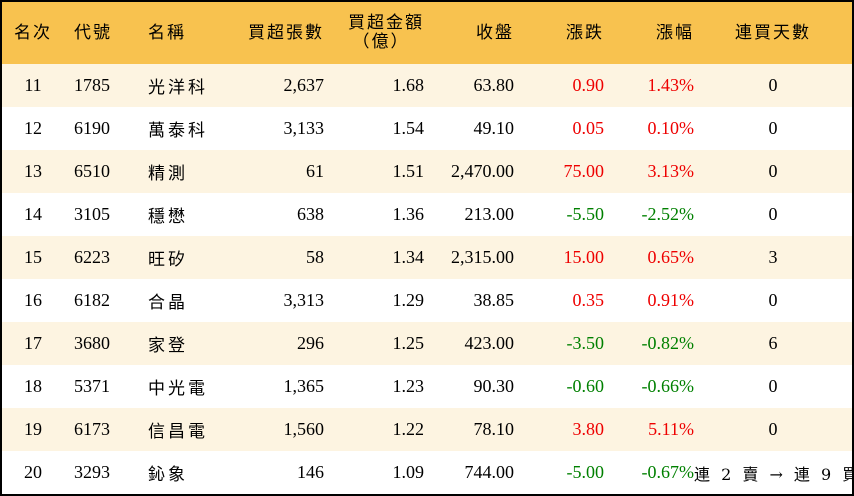  What do you see at coordinates (773, 32) in the screenshot?
I see `header-consecutive-buy-days: 連買天數` at bounding box center [773, 32].